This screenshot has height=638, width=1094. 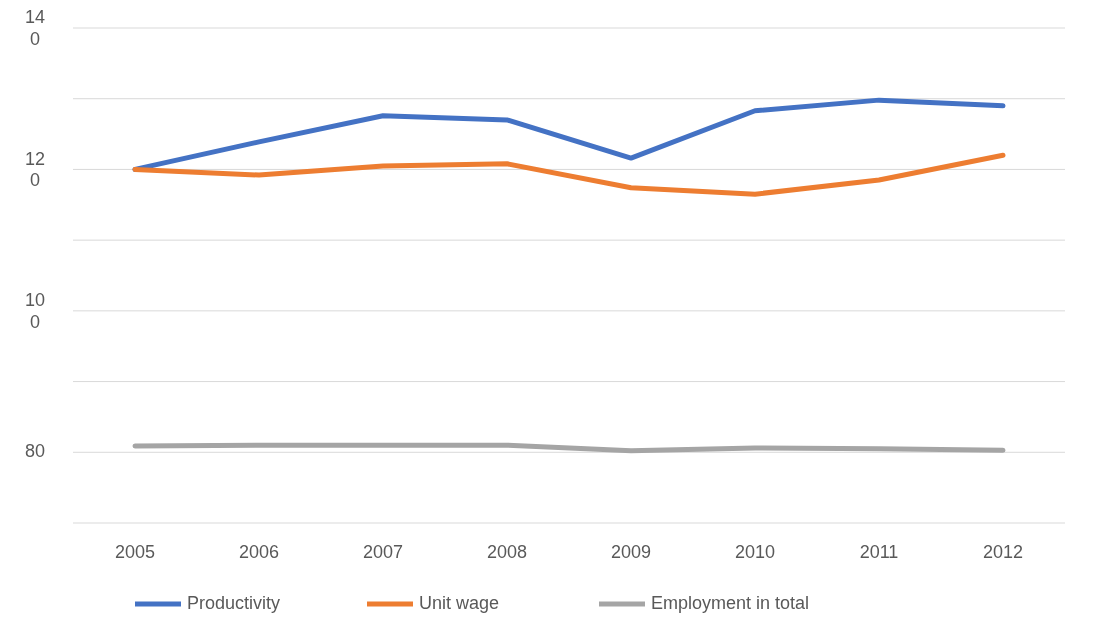 What do you see at coordinates (459, 602) in the screenshot?
I see `legend-label: Unit wage` at bounding box center [459, 602].